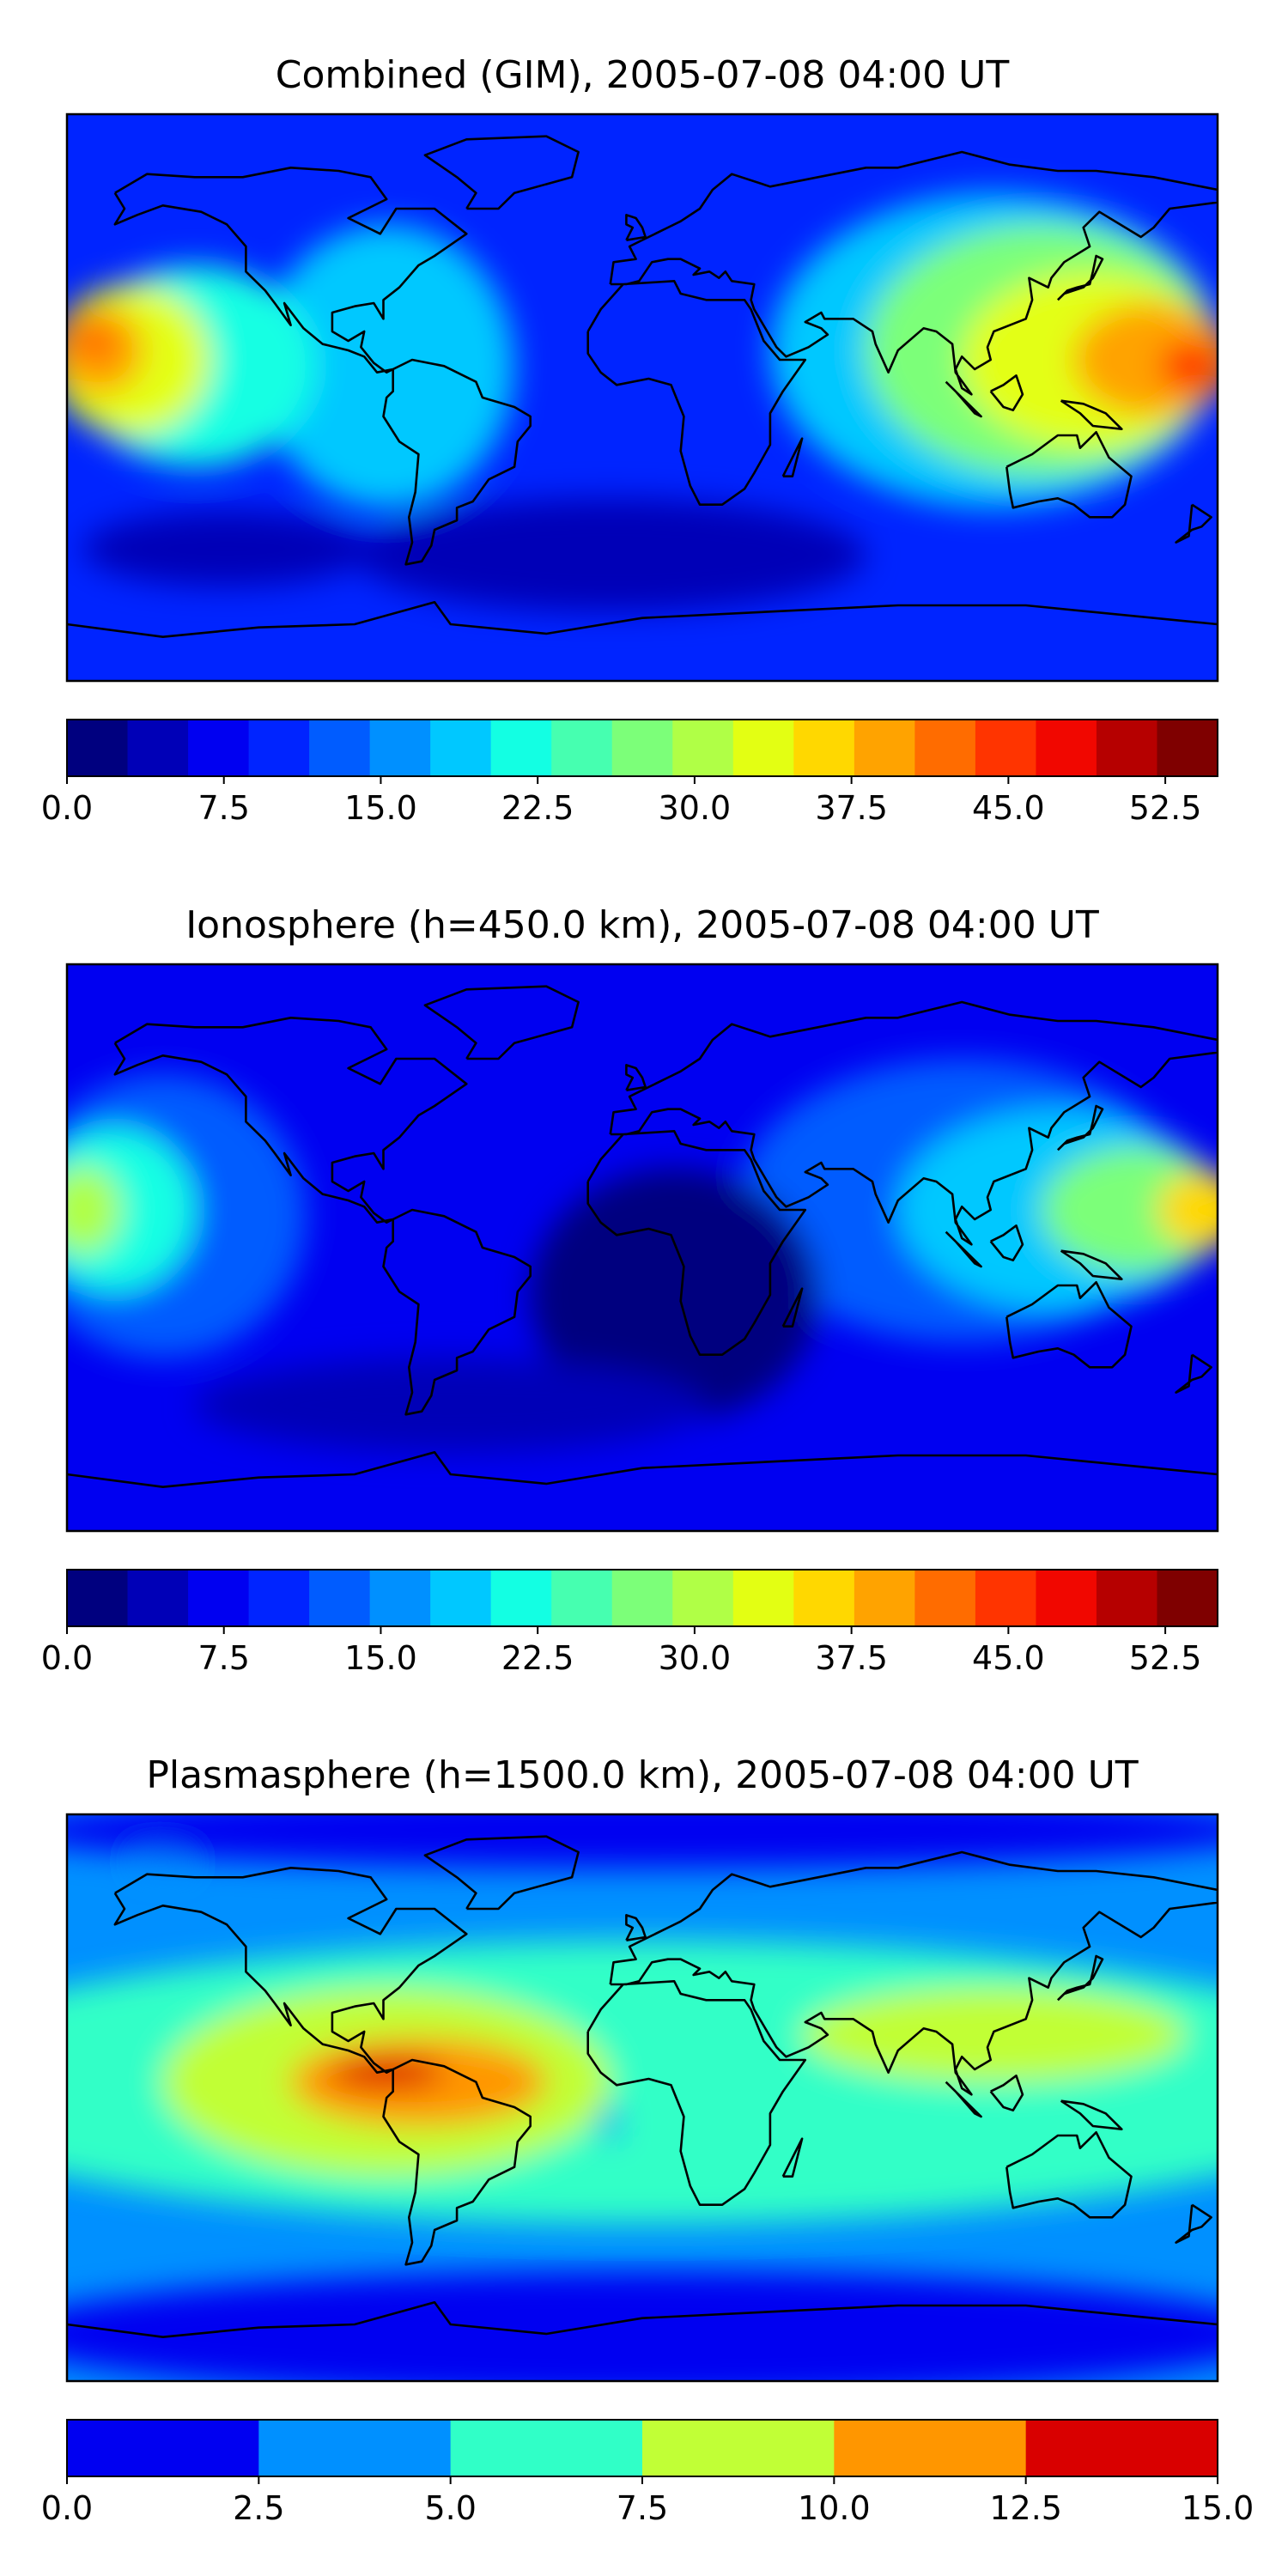 The width and height of the screenshot is (1288, 2576). I want to click on colorbar-tick-label: 5.0, so click(450, 2508).